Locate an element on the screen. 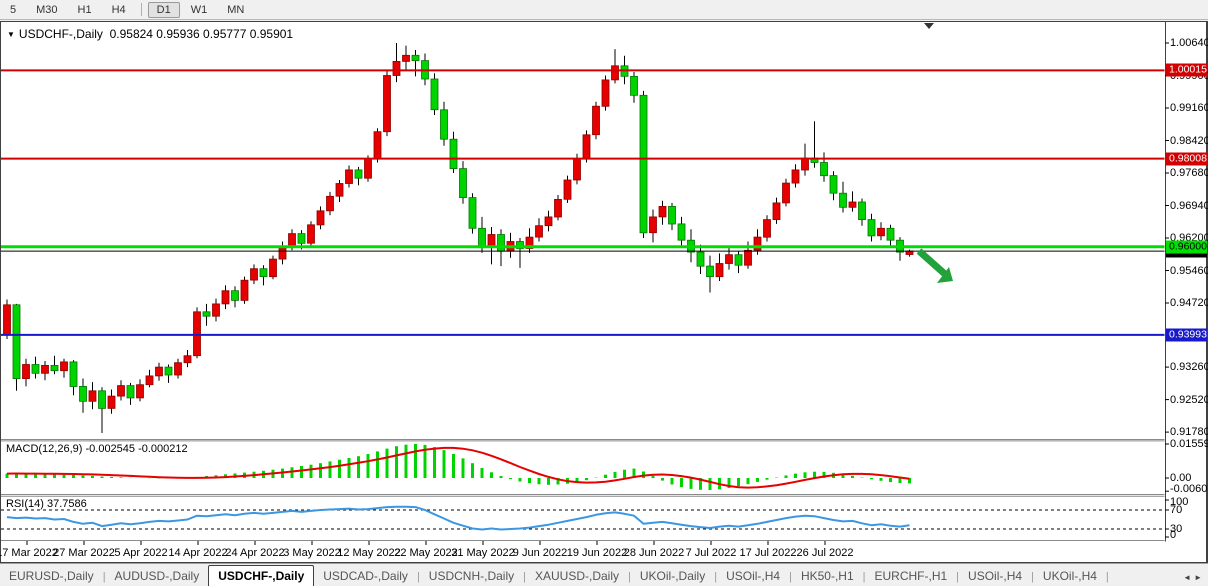 Image resolution: width=1208 pixels, height=586 pixels. symbol-tab-usdcad-daily: USDCAD-,Daily is located at coordinates (365, 576).